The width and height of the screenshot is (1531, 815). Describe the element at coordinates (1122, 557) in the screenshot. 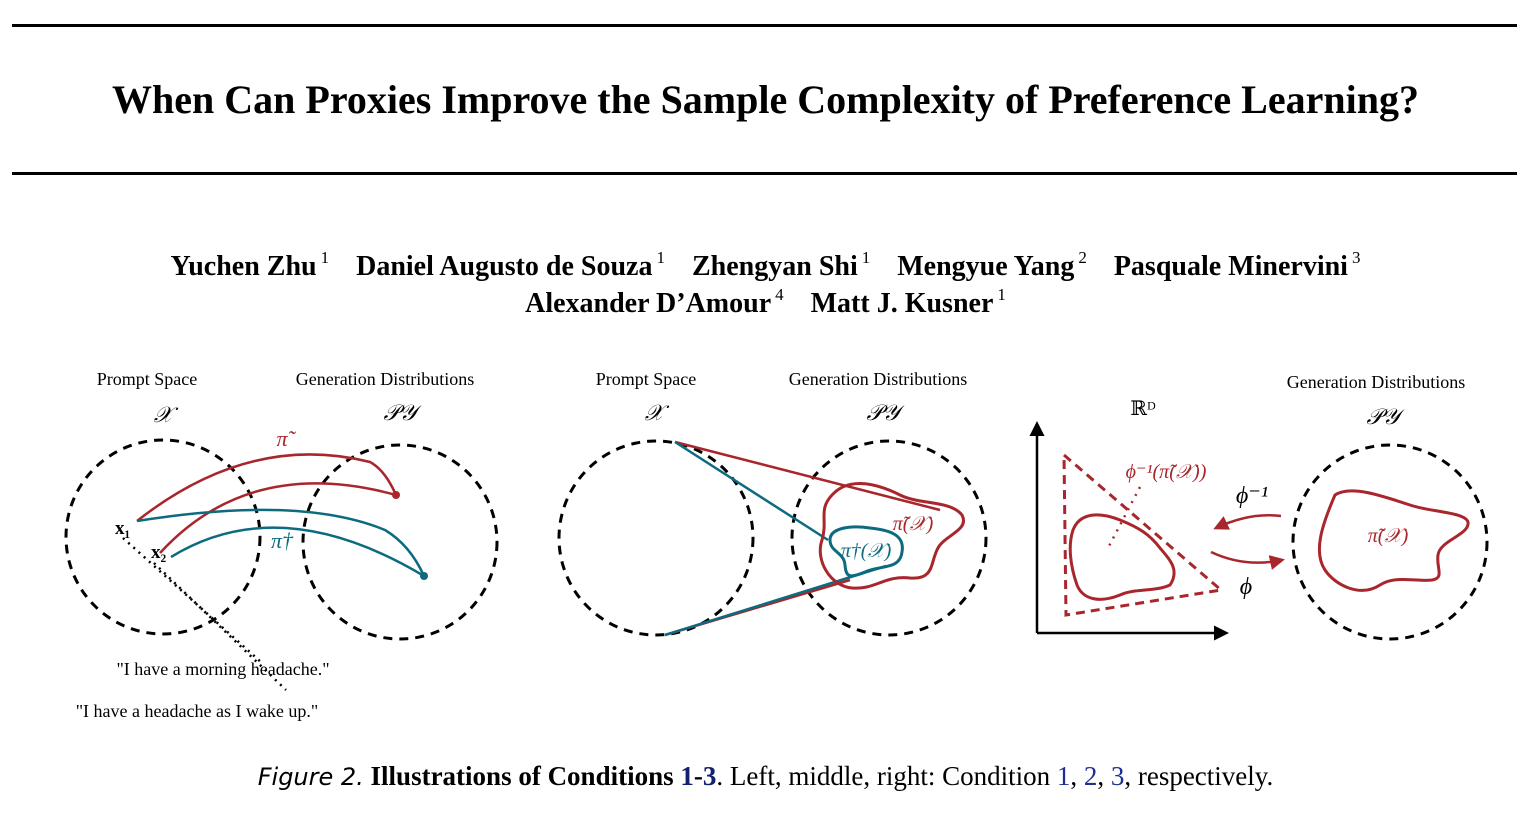

I see `phi-inverse-region` at that location.